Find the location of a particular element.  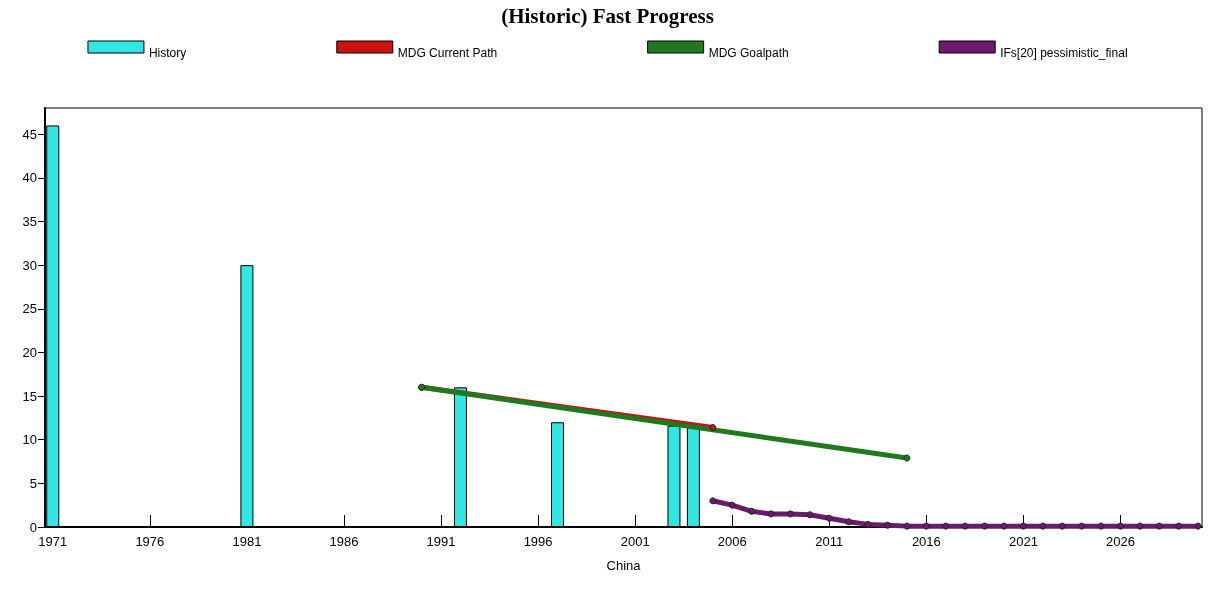

y-tick-label: 25 is located at coordinates (29, 309).